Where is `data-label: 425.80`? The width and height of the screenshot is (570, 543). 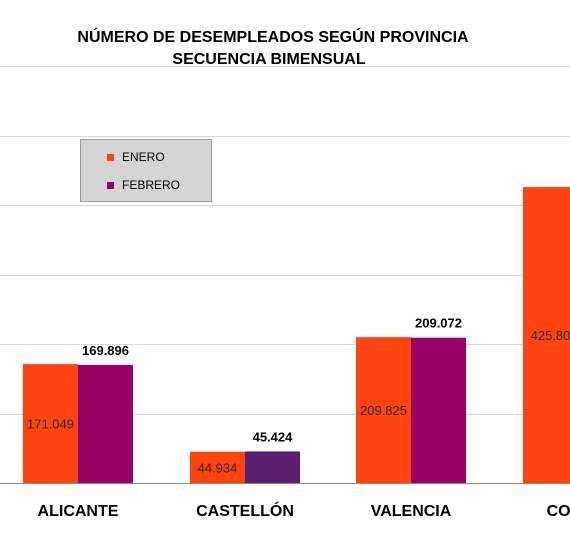 data-label: 425.80 is located at coordinates (550, 335).